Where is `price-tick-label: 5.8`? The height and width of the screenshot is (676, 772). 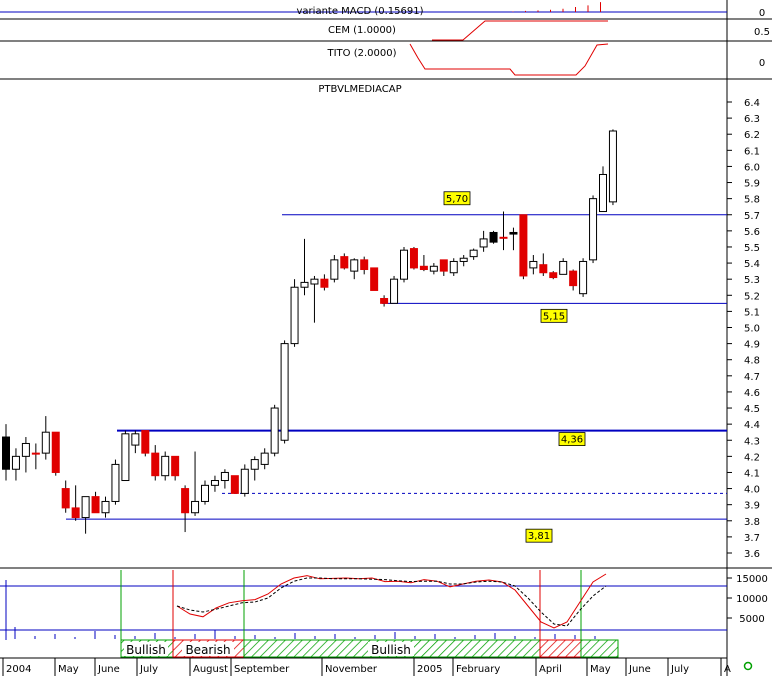 price-tick-label: 5.8 is located at coordinates (752, 200).